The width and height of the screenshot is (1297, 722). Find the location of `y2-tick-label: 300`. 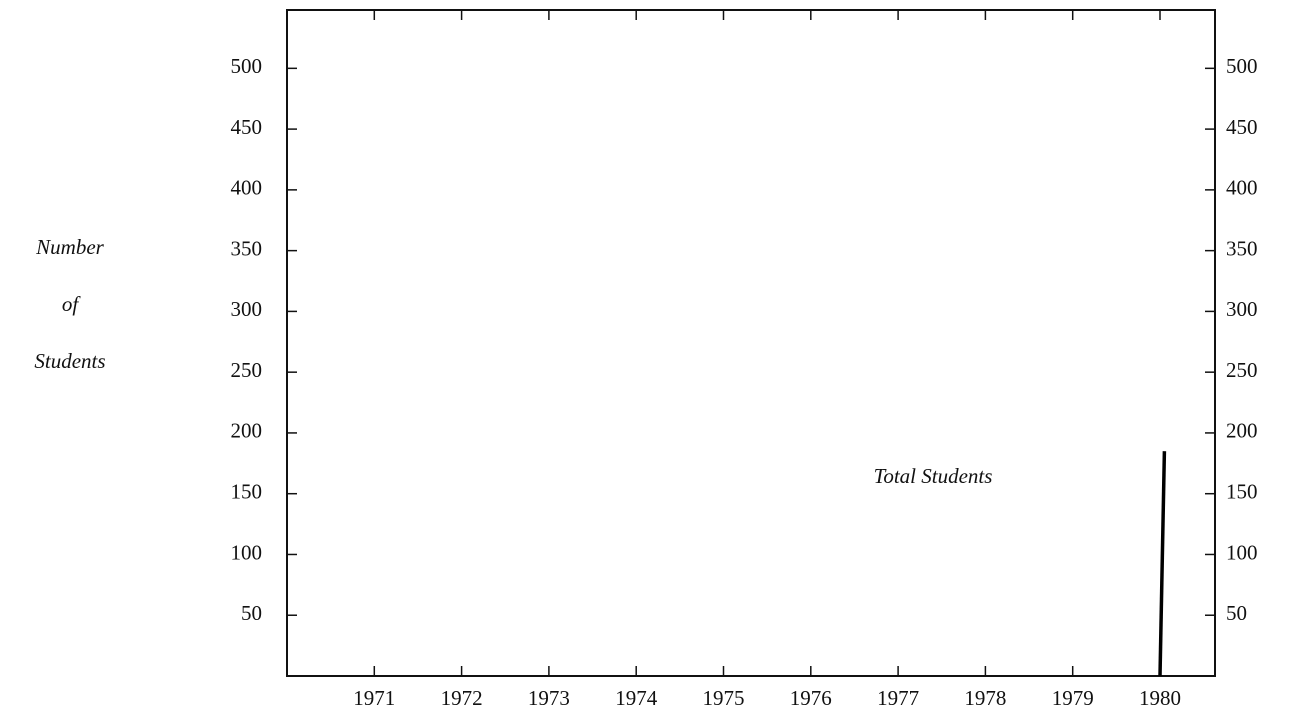

y2-tick-label: 300 is located at coordinates (1242, 309).